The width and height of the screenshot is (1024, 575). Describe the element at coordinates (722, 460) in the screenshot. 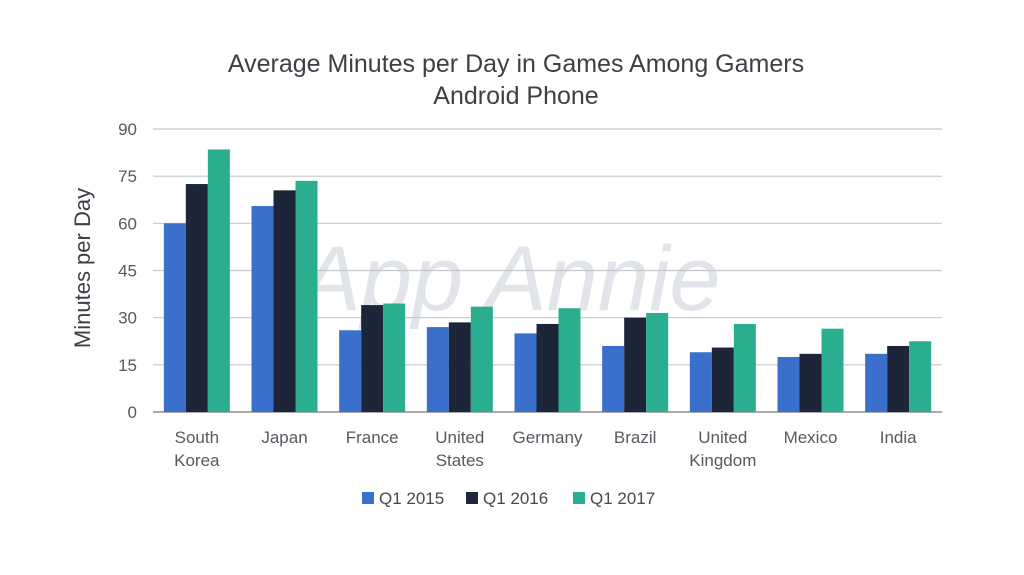

I see `x-tick-label: Kingdom` at that location.